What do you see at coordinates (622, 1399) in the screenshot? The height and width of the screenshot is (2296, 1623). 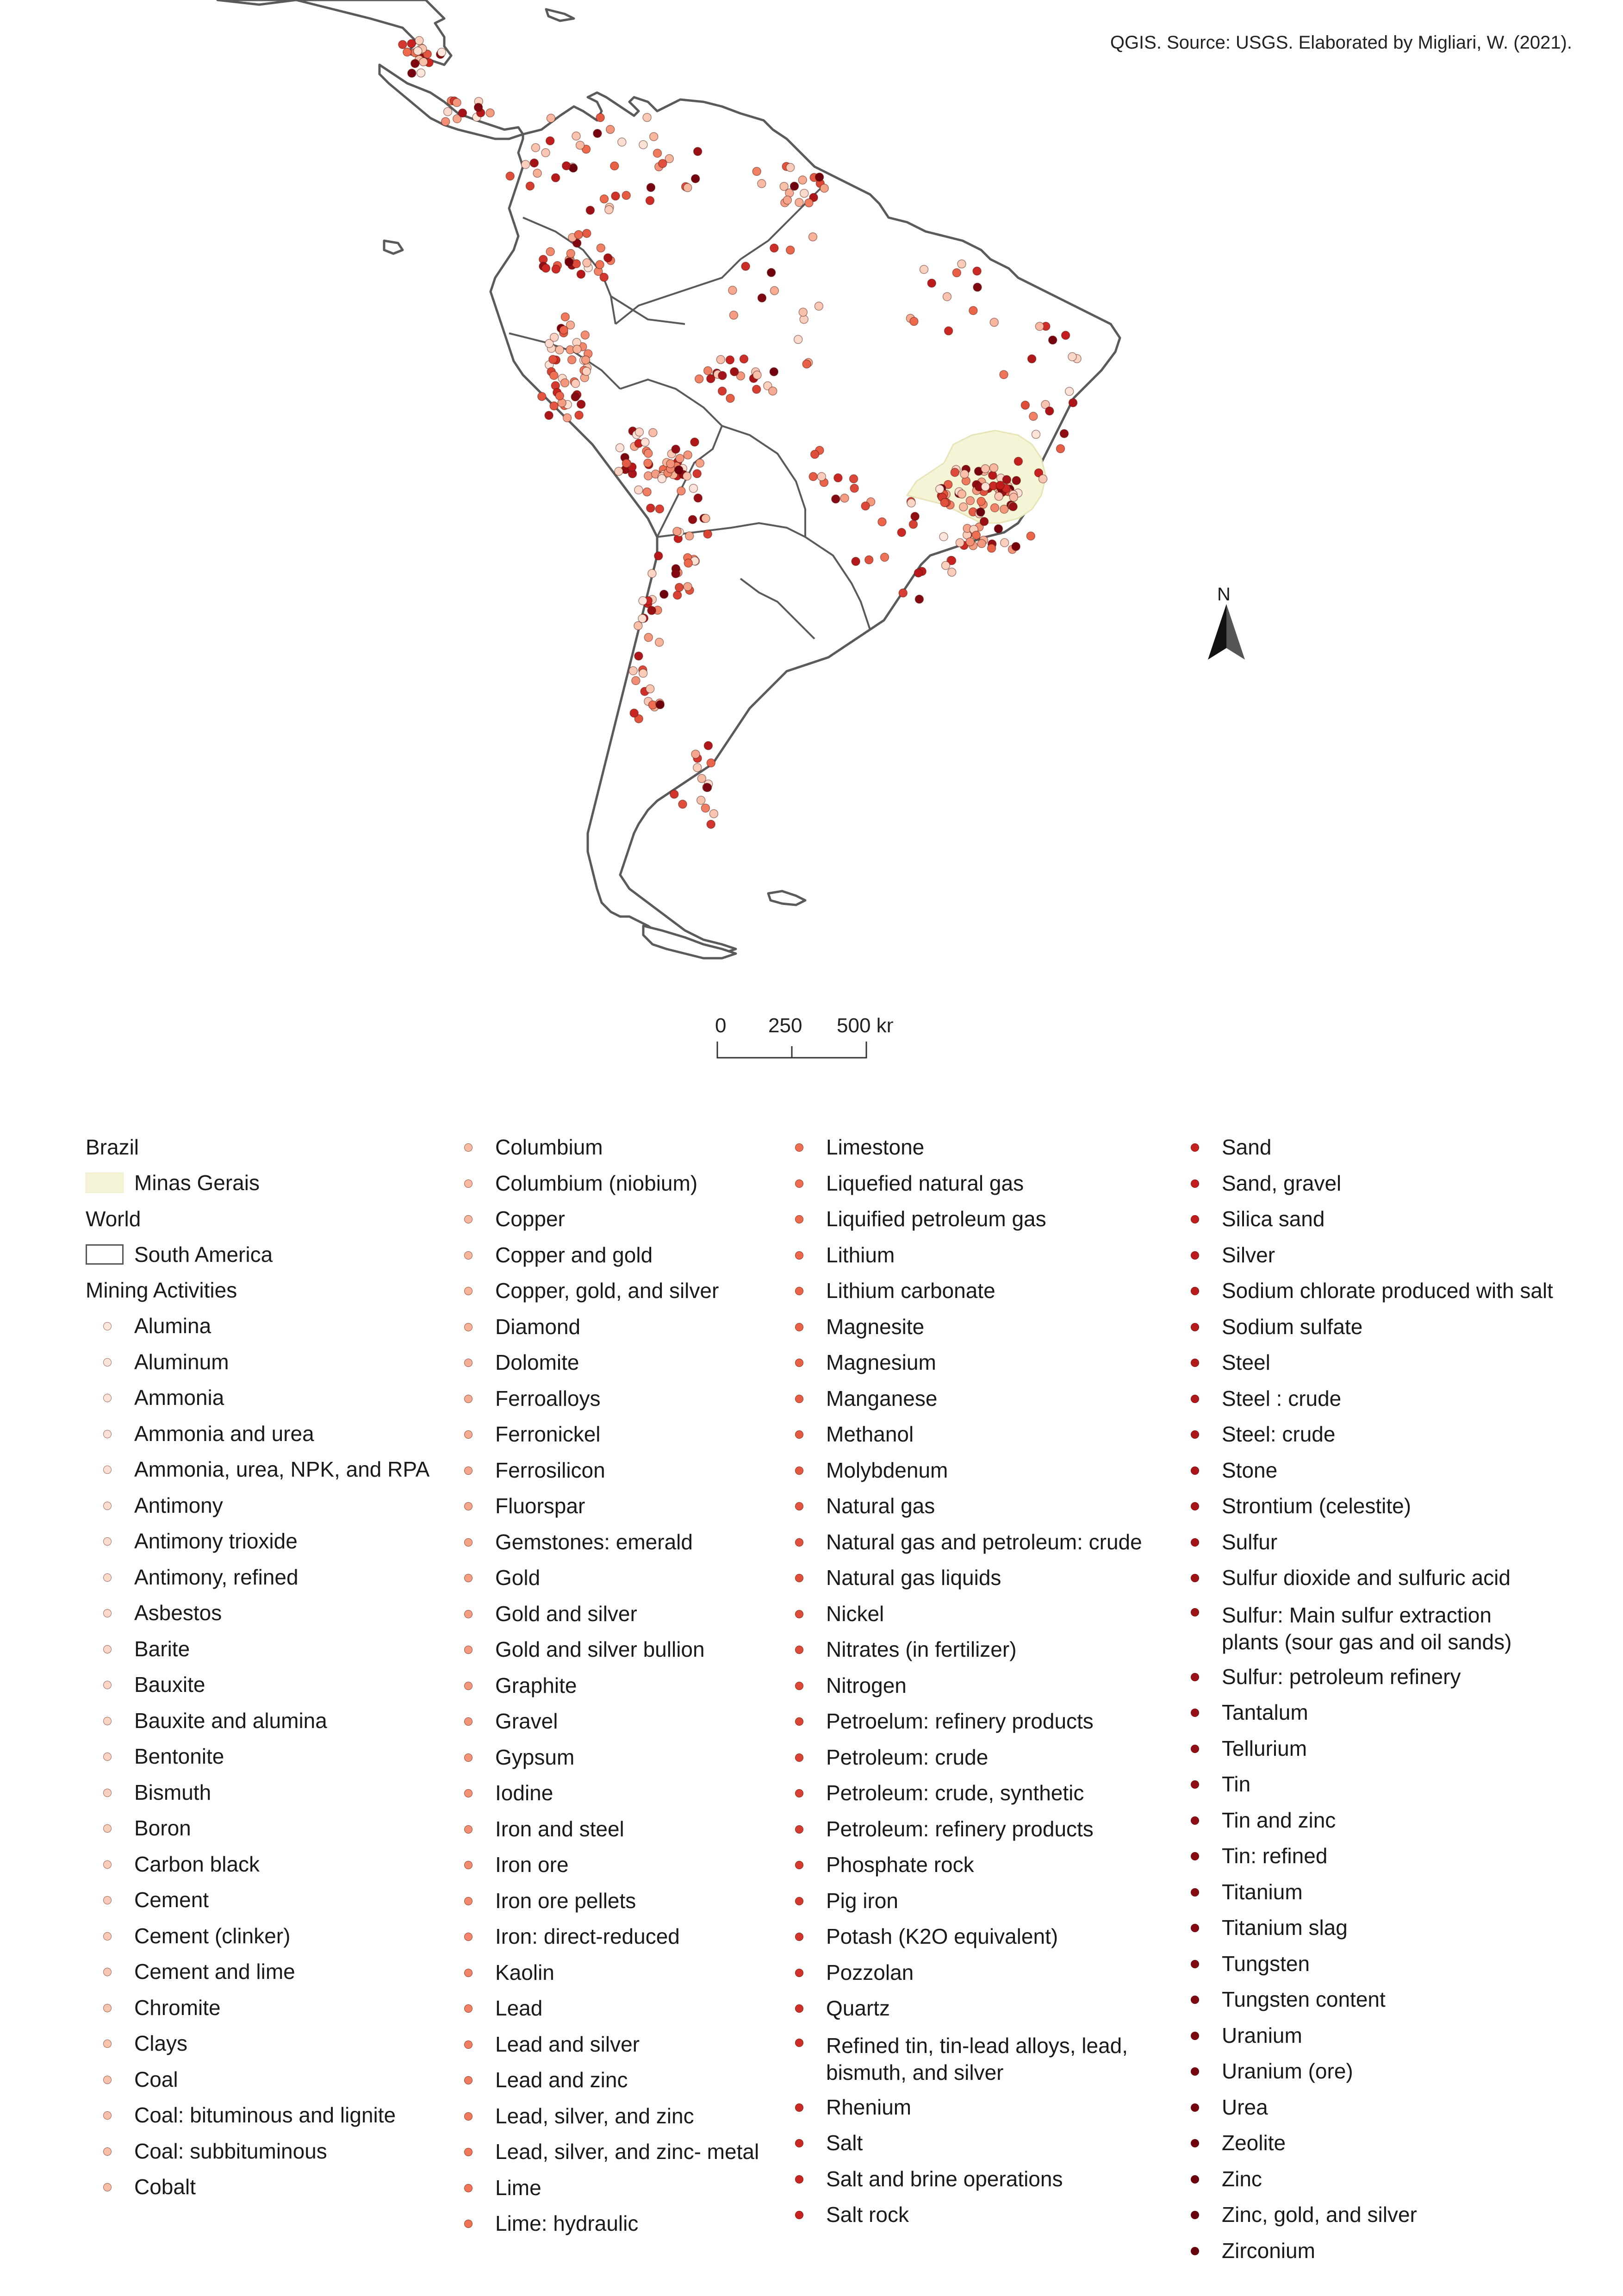 I see `legend-item: Ferroalloys` at bounding box center [622, 1399].